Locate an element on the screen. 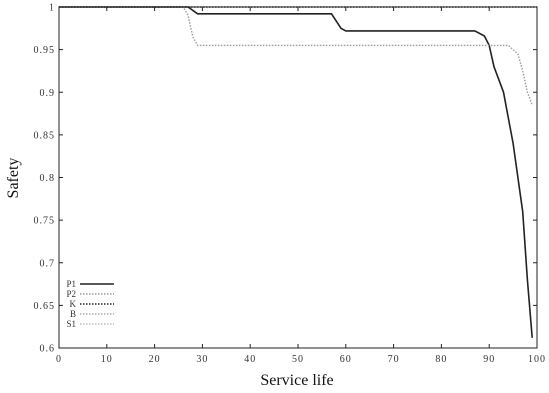 This screenshot has height=393, width=549. x-tick-label: 0 is located at coordinates (59, 359).